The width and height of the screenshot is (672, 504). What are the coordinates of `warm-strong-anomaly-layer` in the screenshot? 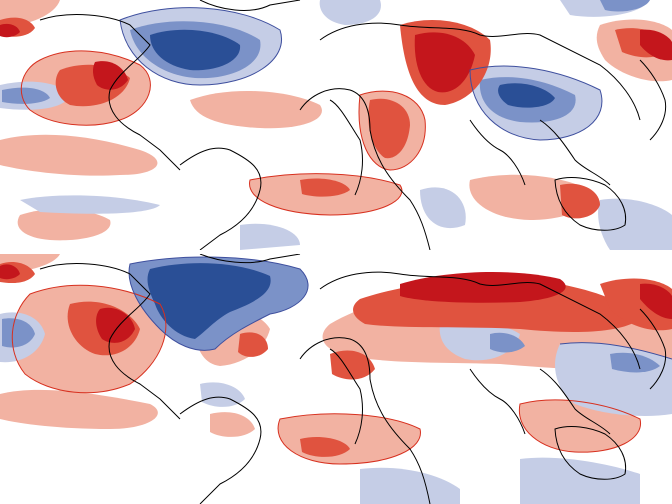 It's located at (336, 58).